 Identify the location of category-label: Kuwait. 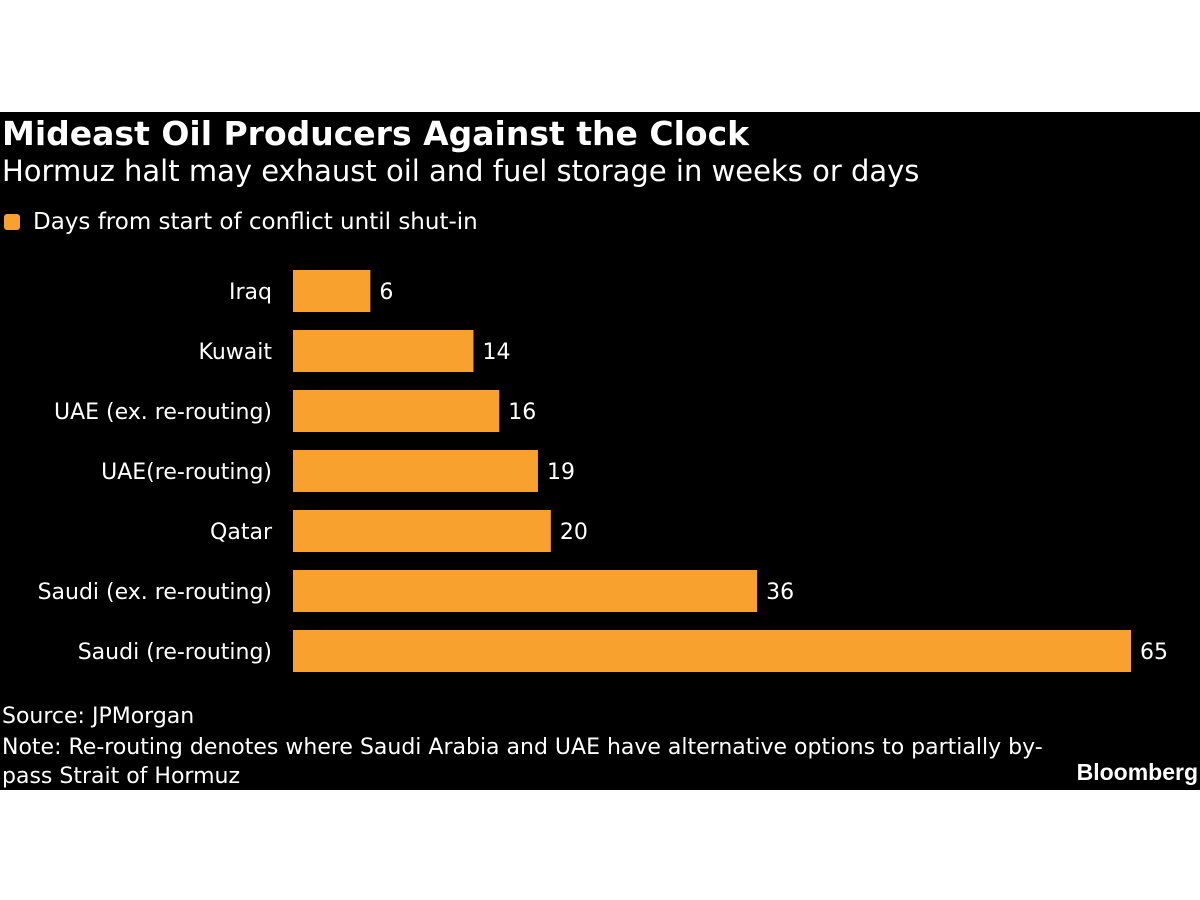
(236, 352).